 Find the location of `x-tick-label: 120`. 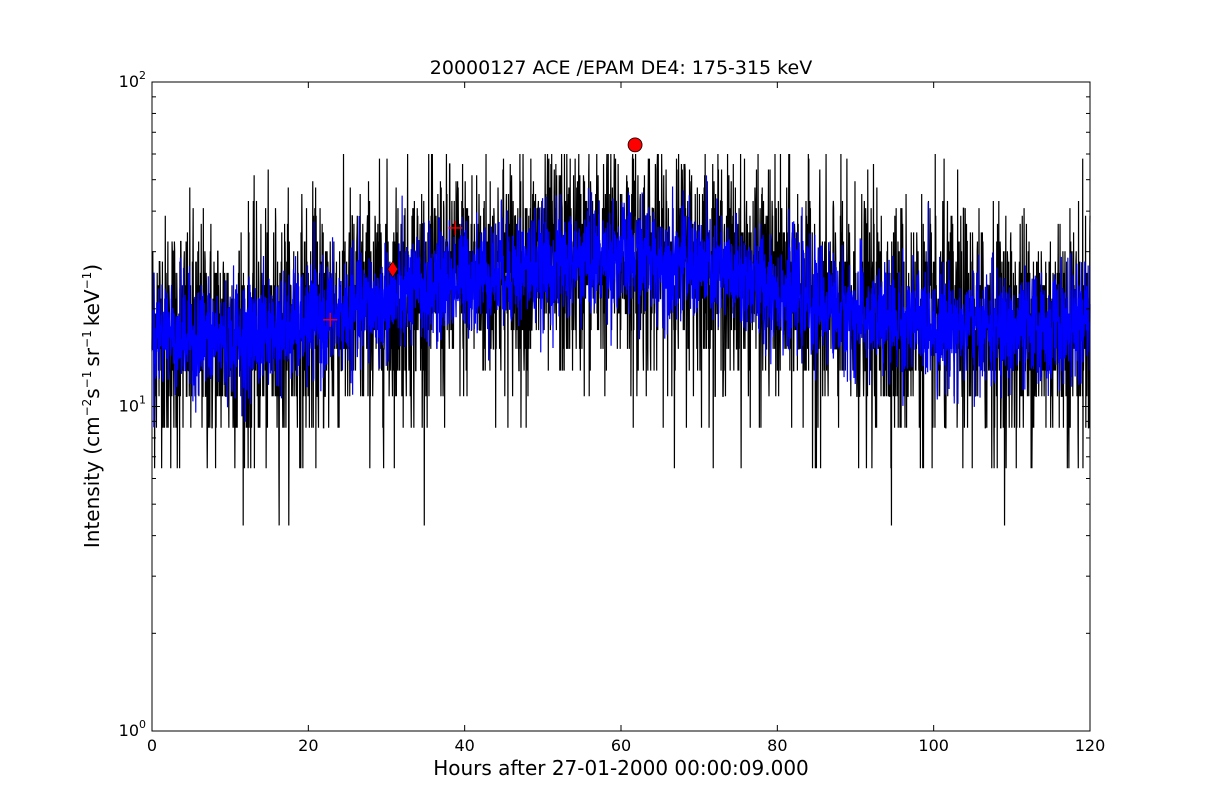

x-tick-label: 120 is located at coordinates (1090, 745).